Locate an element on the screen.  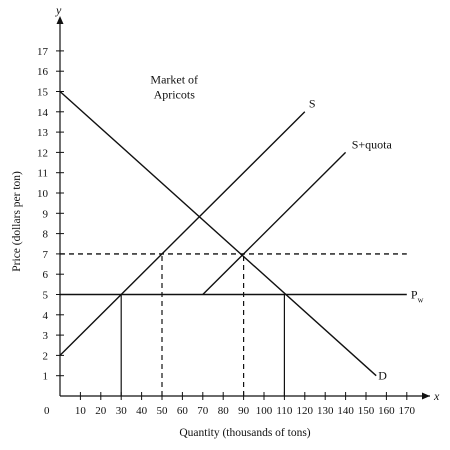
x-tick-label: 60 is located at coordinates (183, 411).